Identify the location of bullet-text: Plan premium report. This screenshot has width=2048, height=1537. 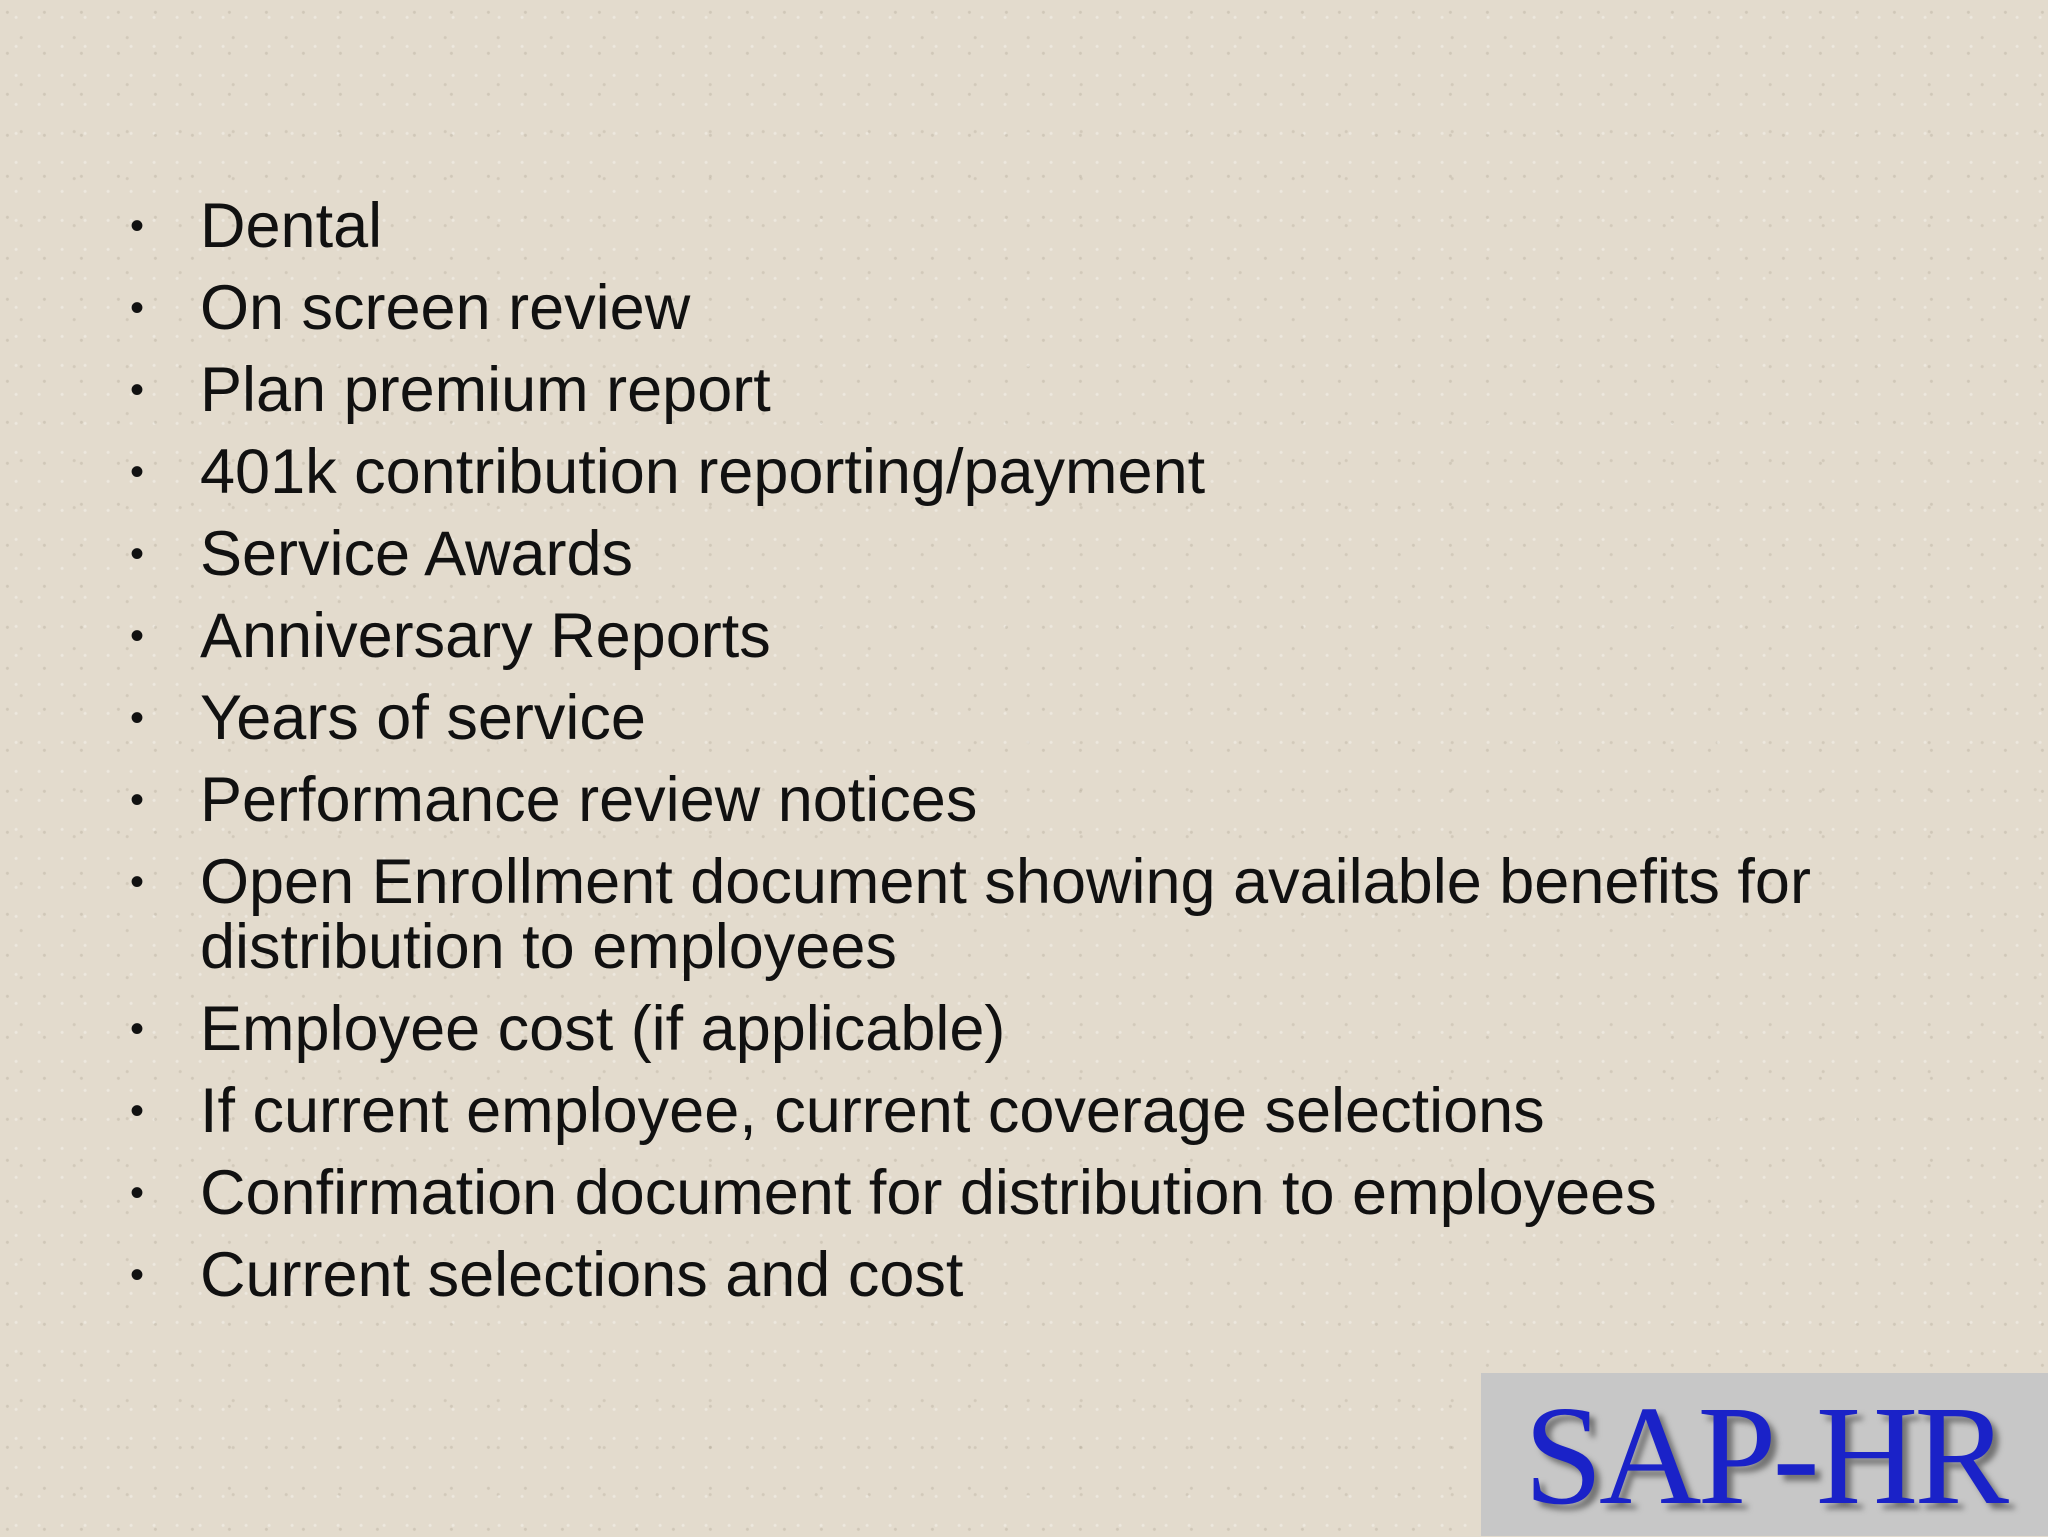
(485, 390).